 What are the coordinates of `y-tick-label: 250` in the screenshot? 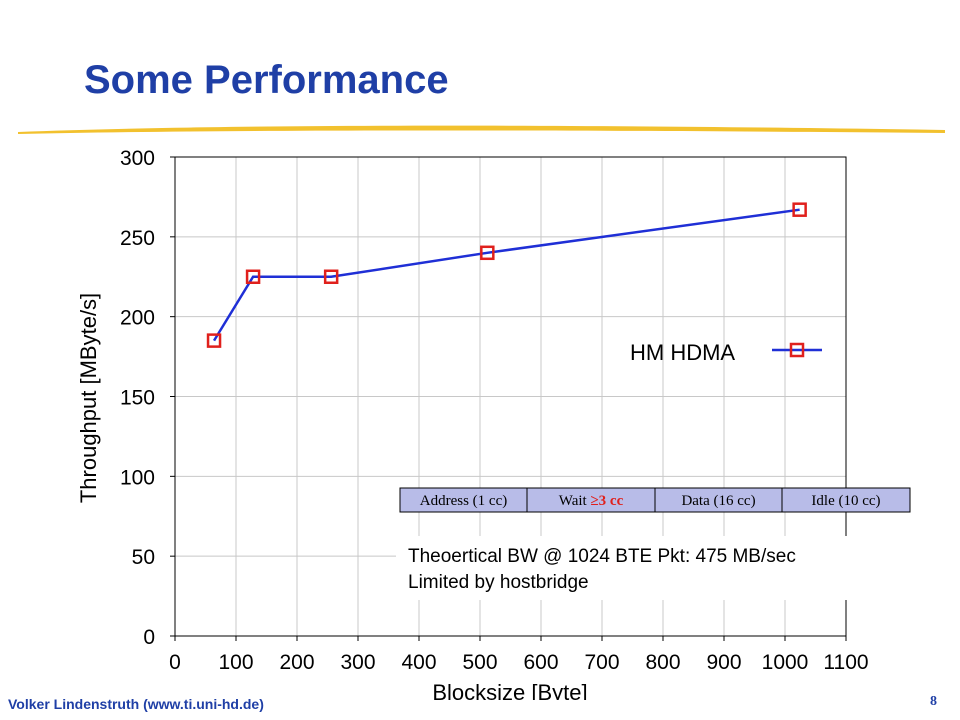 It's located at (137, 238).